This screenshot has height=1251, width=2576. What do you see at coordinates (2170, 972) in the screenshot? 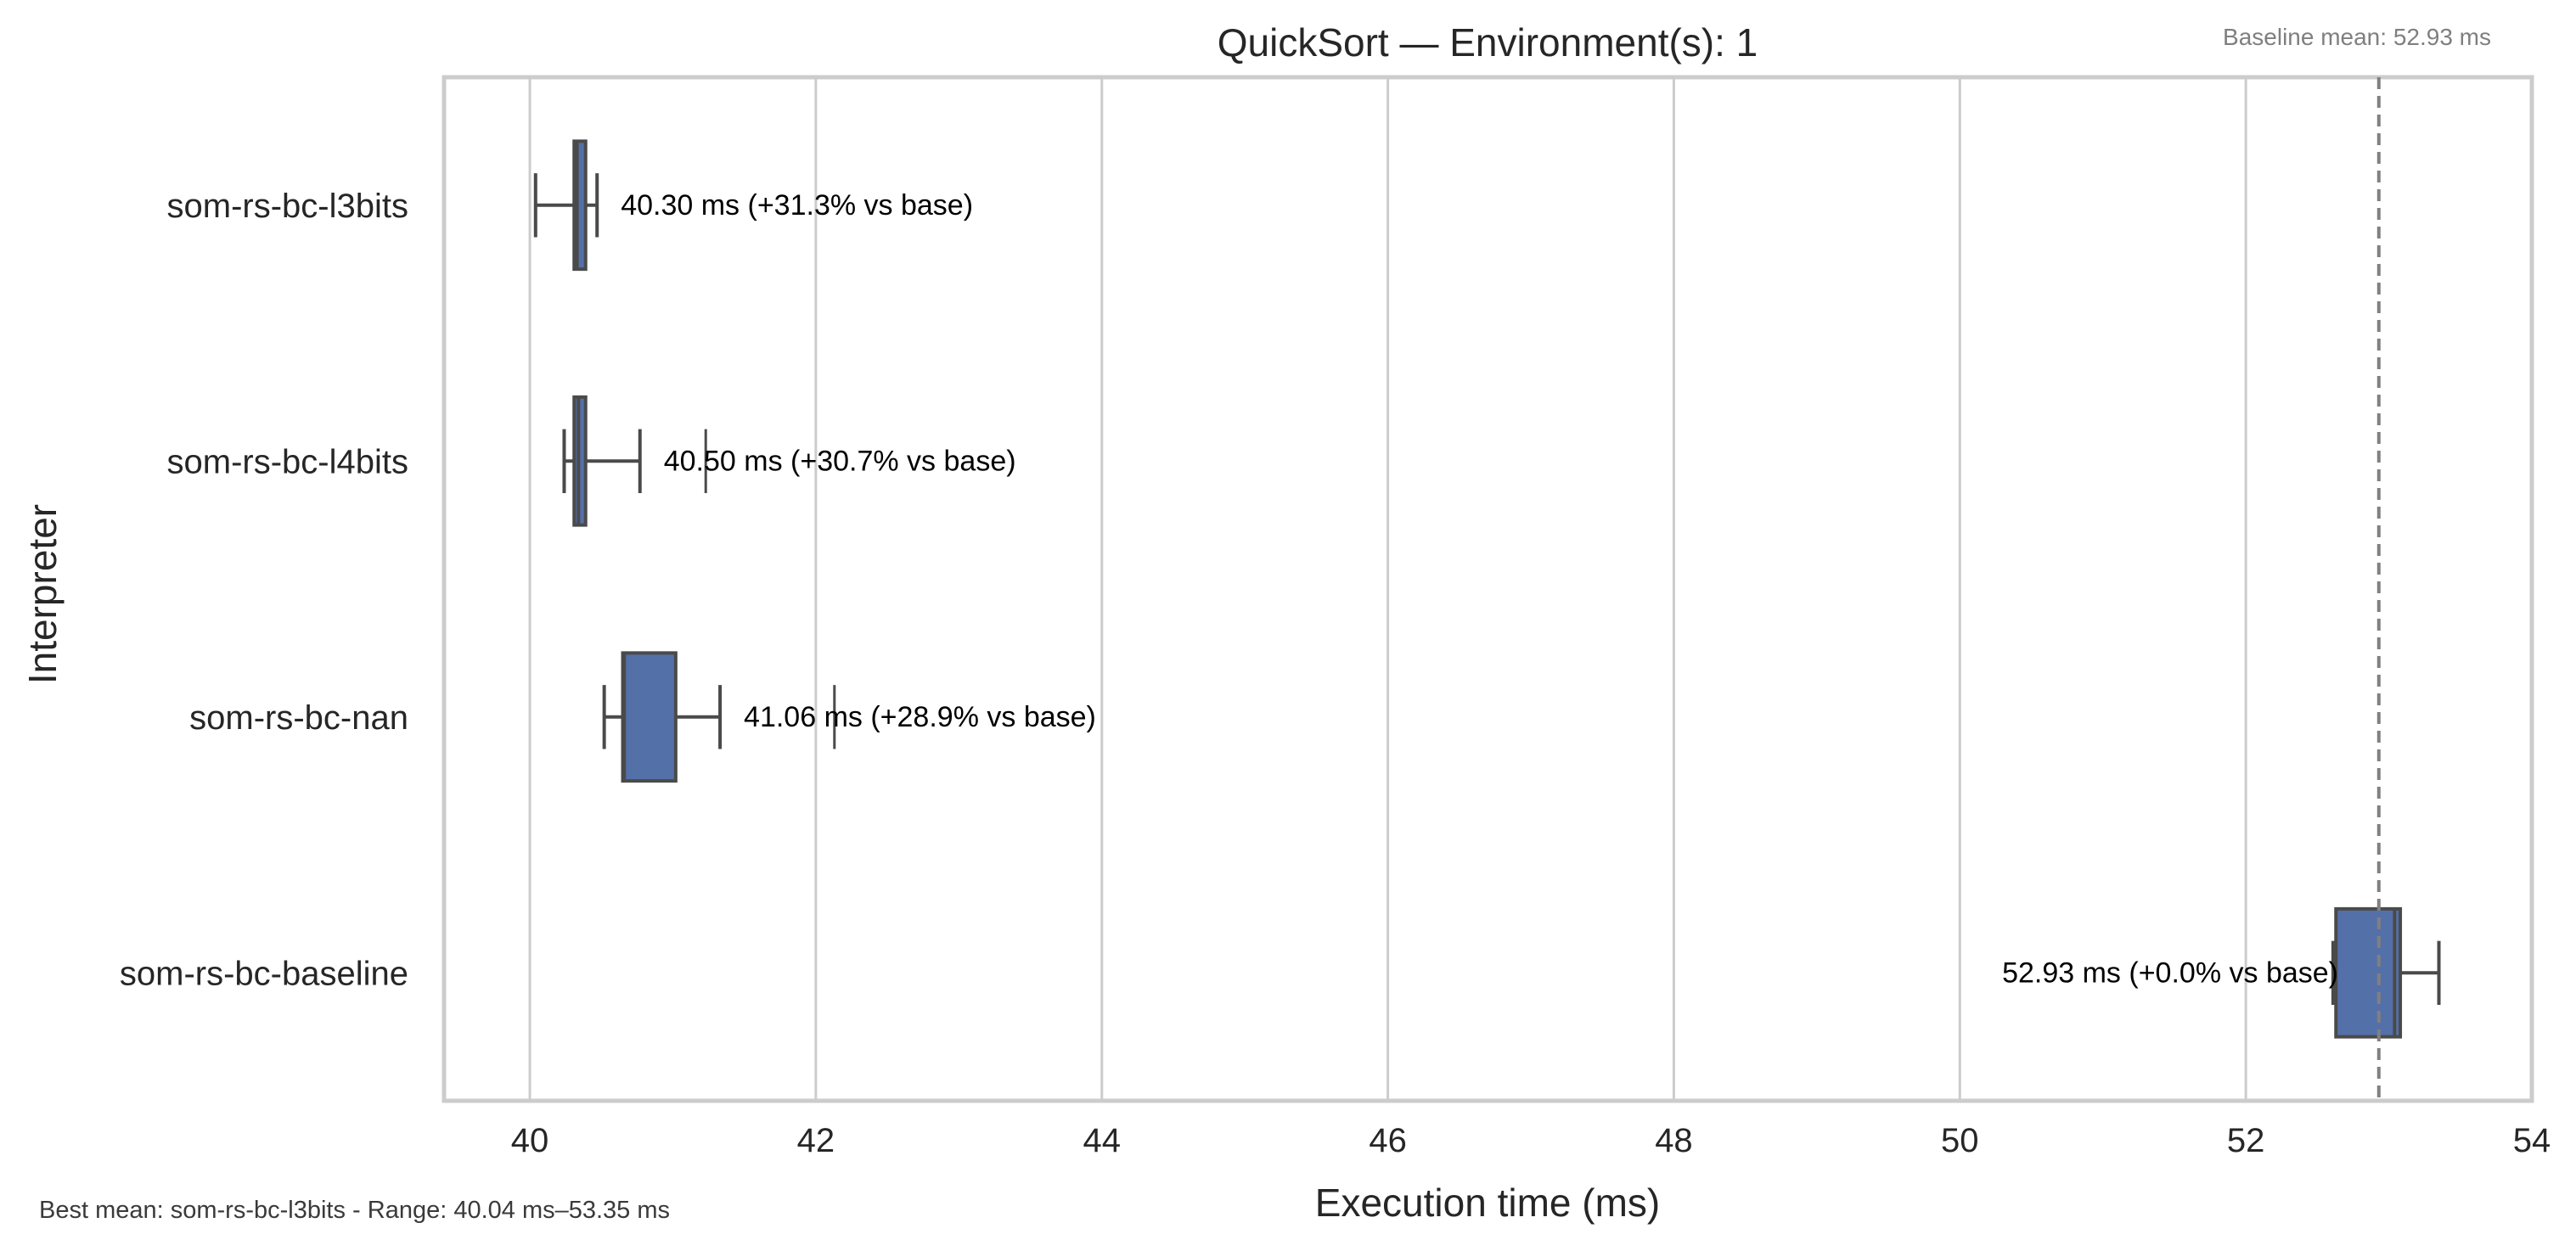
I see `mean-annotation-som-rs-bc-baseline: 52.93 ms (+0.0% vs base)` at bounding box center [2170, 972].